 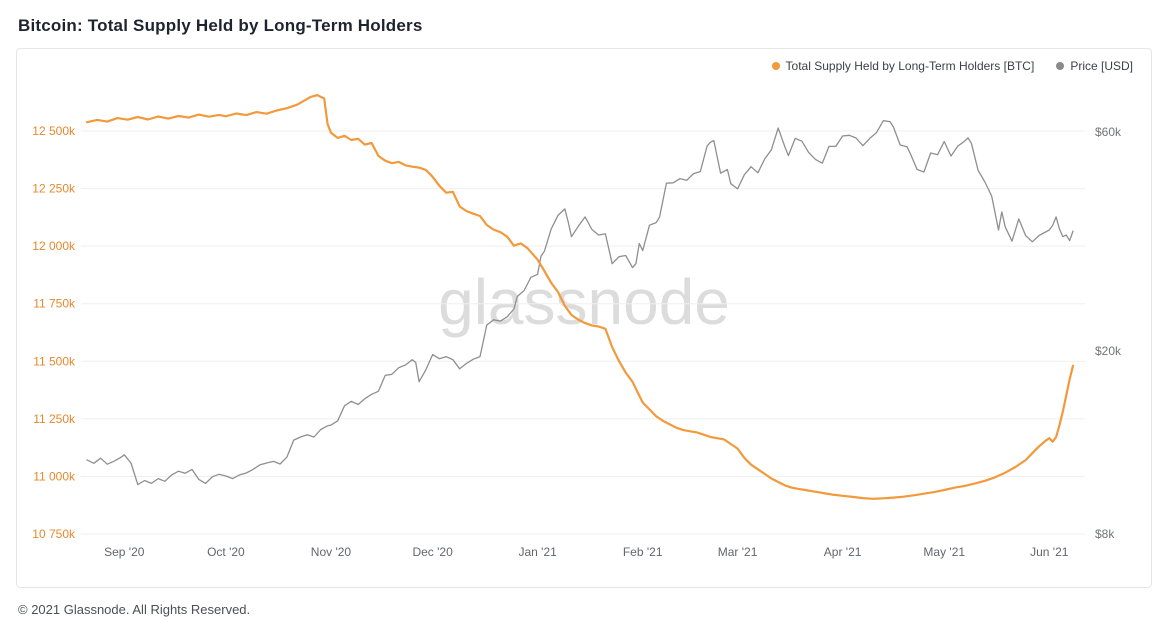 What do you see at coordinates (54, 246) in the screenshot?
I see `y-left-tick-label: 12 000k` at bounding box center [54, 246].